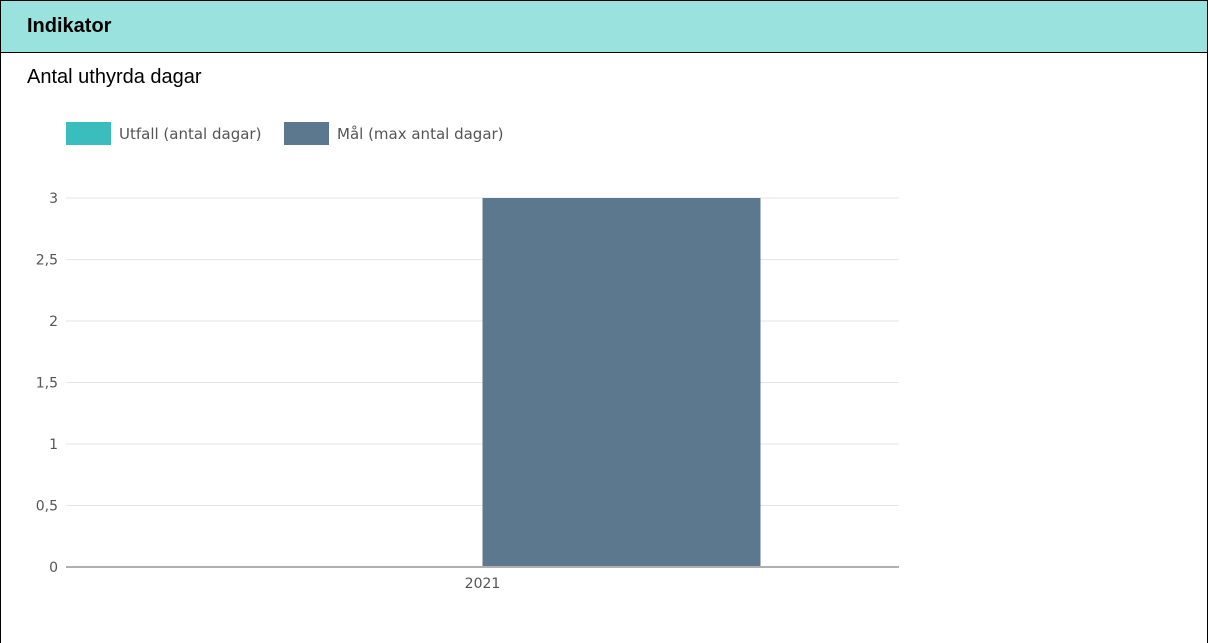  Describe the element at coordinates (114, 77) in the screenshot. I see `indicator-name: Antal uthyrda dagar` at that location.